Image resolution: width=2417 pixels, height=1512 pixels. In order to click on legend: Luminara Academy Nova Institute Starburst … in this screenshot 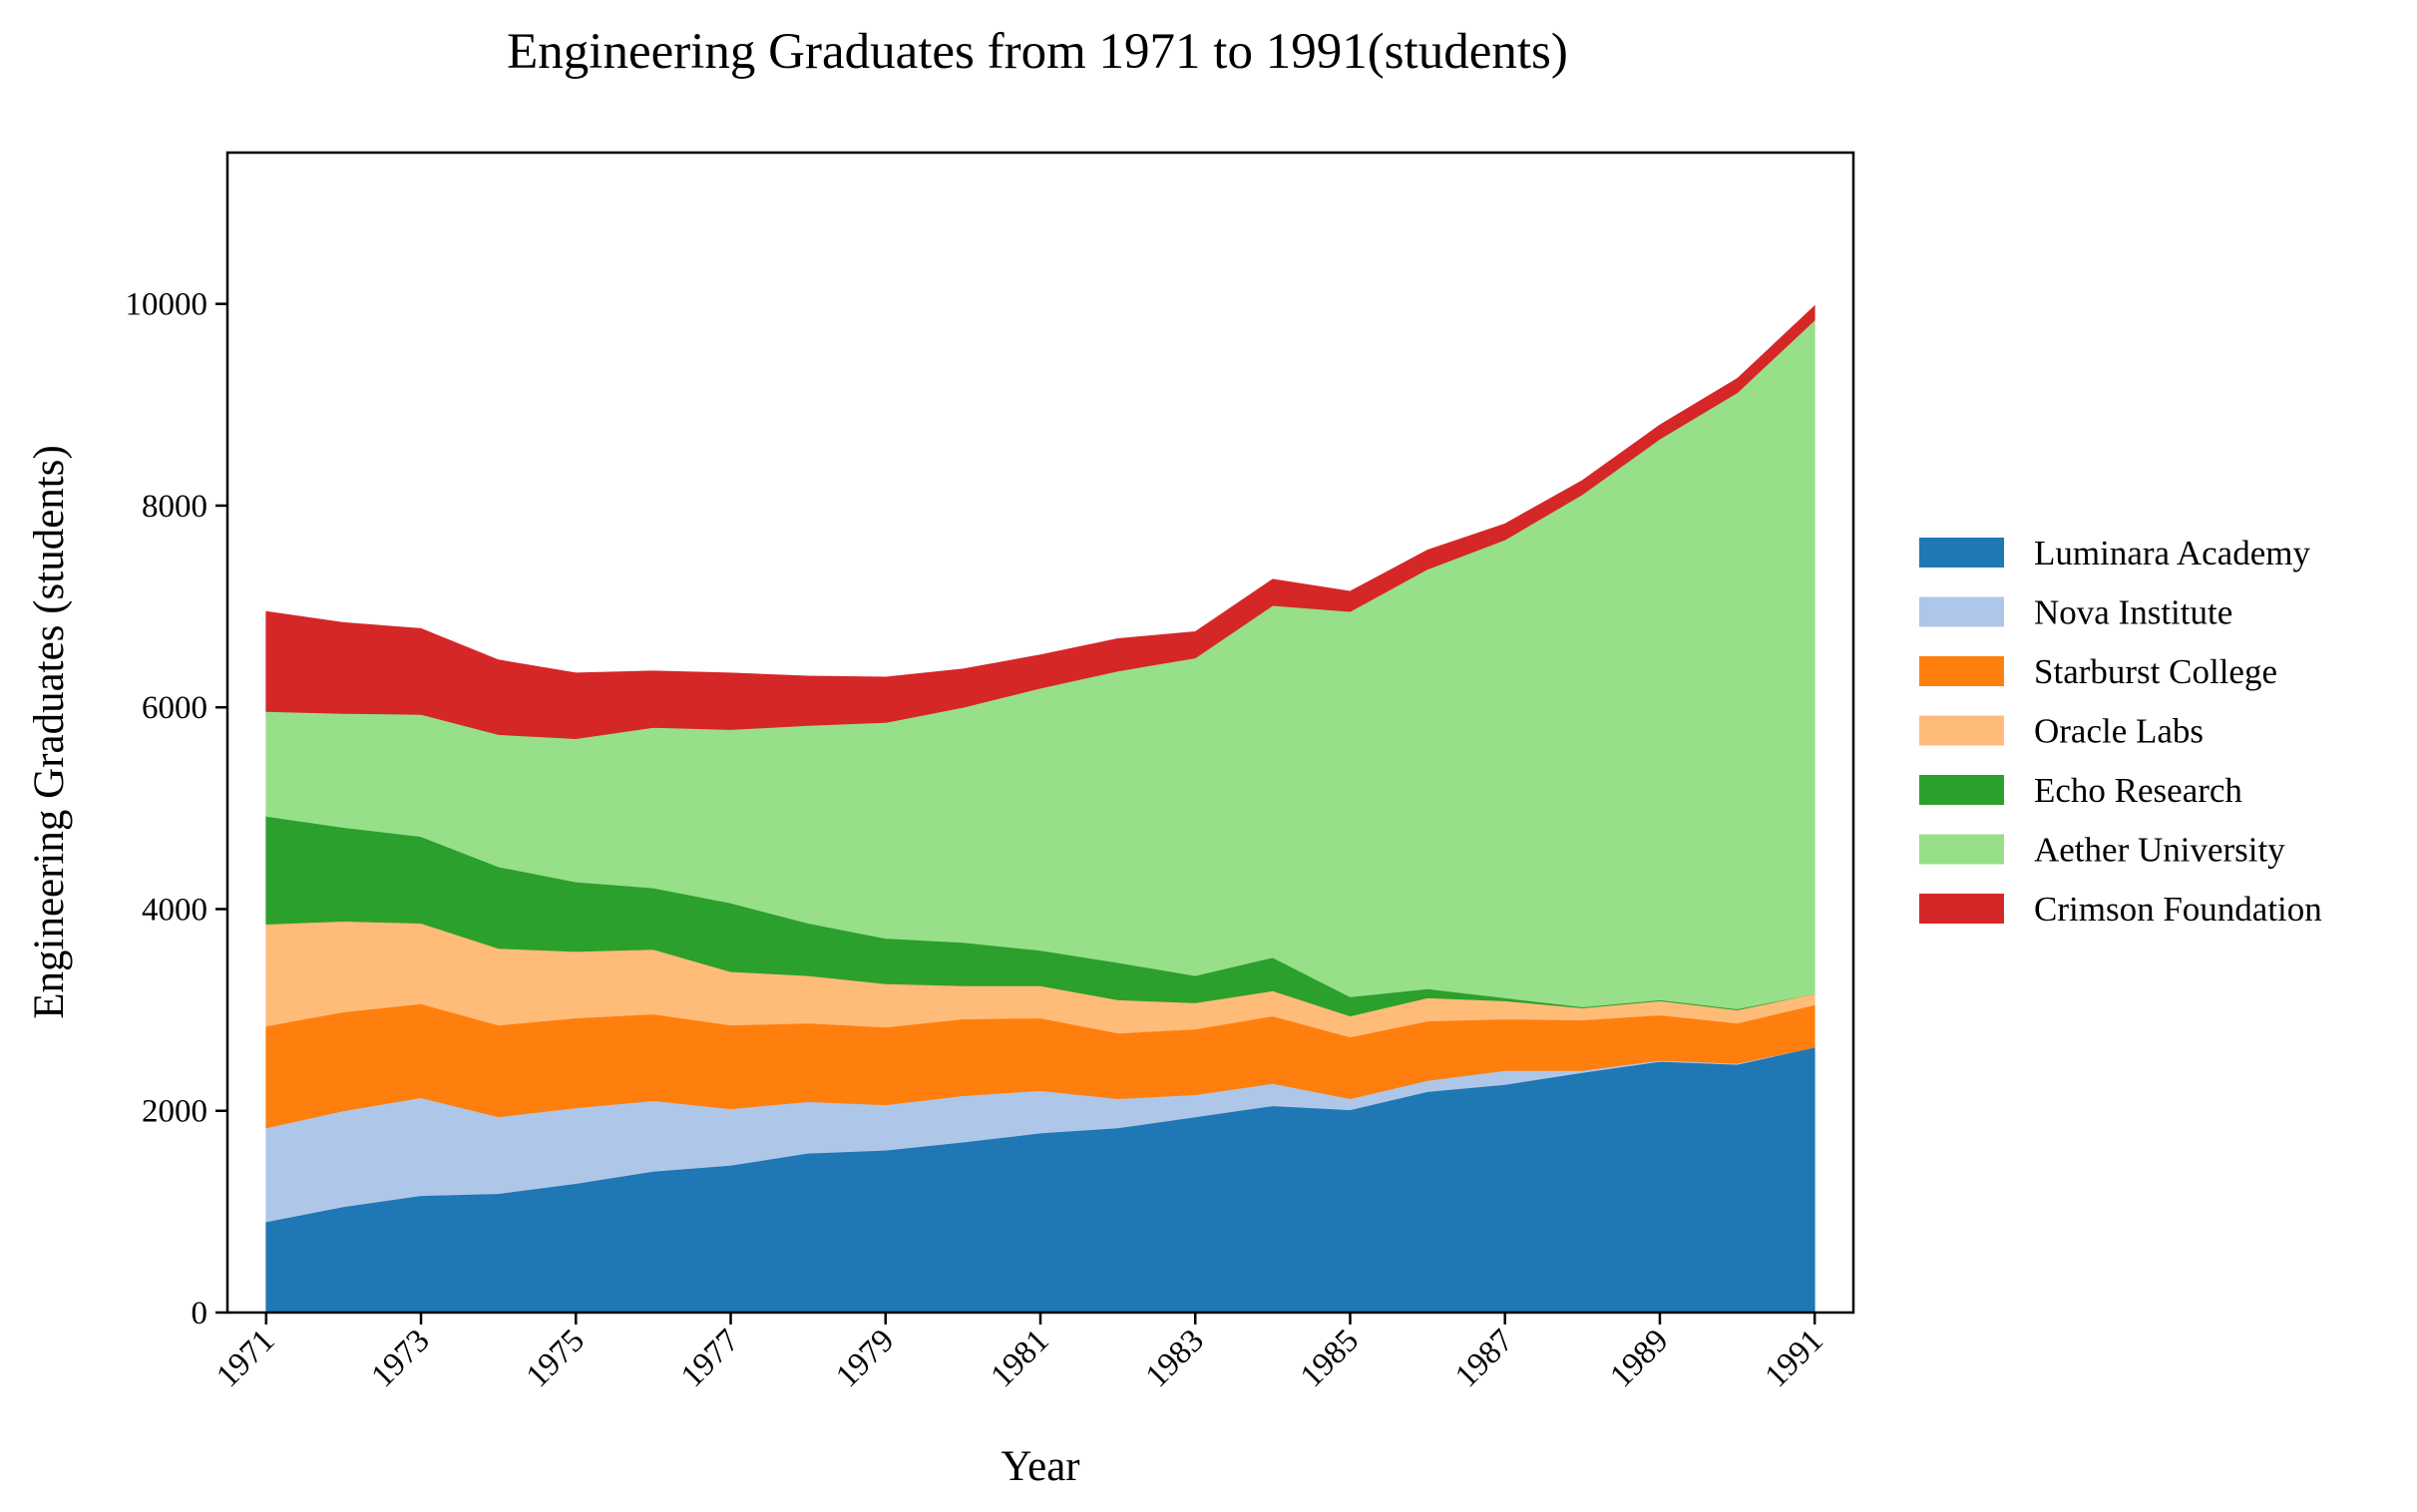, I will do `click(2120, 731)`.